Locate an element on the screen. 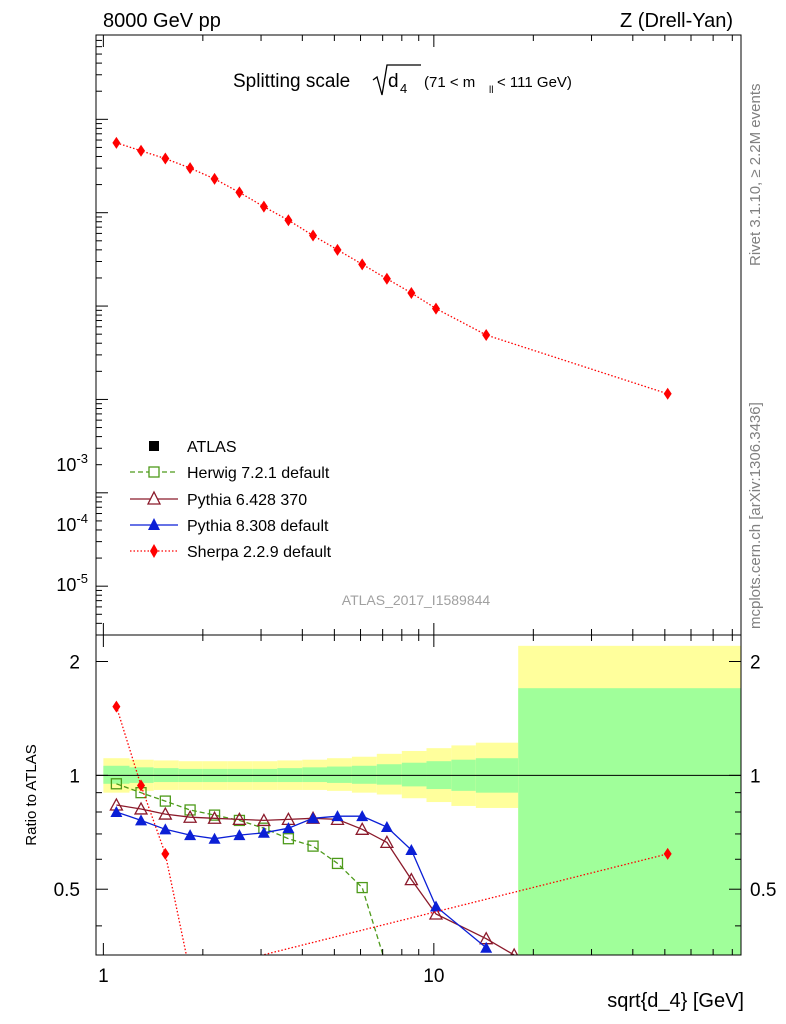 The width and height of the screenshot is (786, 1024). ratio-y-tick-label: 2 is located at coordinates (74, 662).